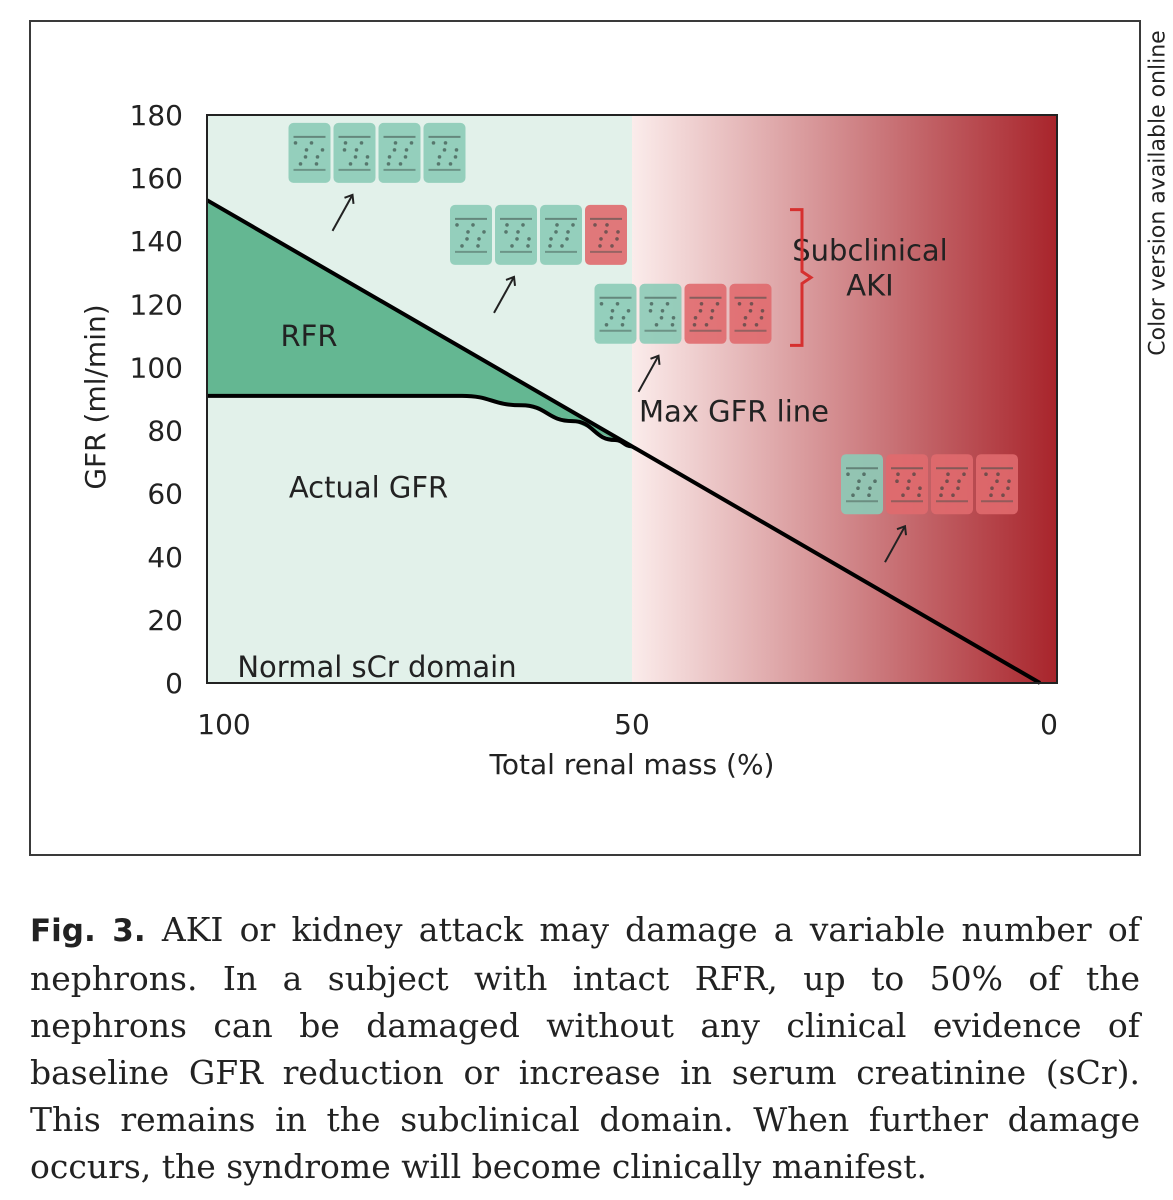 The height and width of the screenshot is (1200, 1173). What do you see at coordinates (632, 724) in the screenshot?
I see `x-tick-label: 50` at bounding box center [632, 724].